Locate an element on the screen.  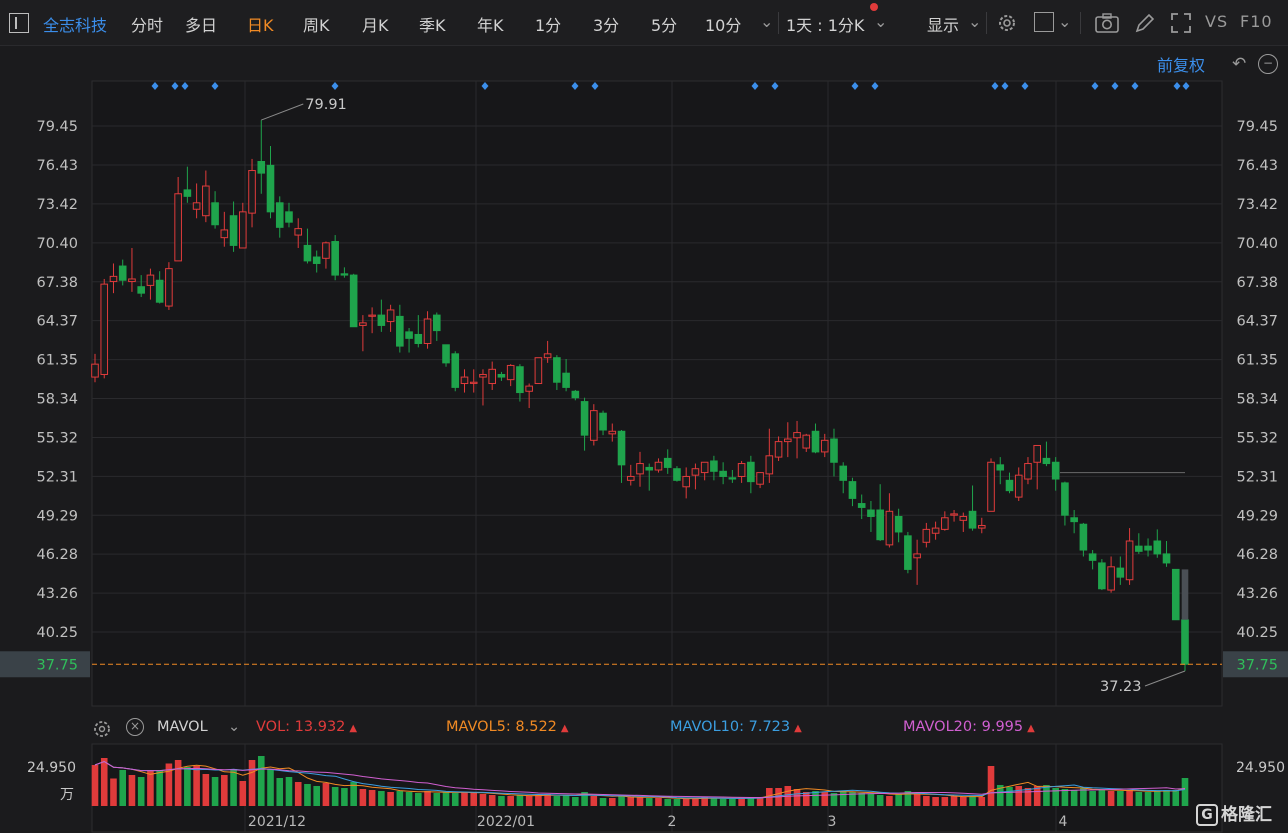
tab-3min: 3分 is located at coordinates (606, 25).